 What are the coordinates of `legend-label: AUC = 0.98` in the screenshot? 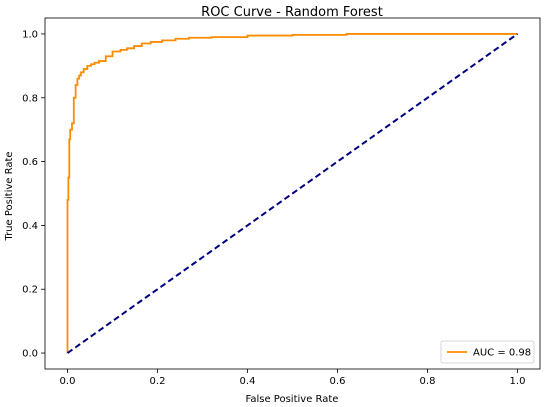 It's located at (502, 353).